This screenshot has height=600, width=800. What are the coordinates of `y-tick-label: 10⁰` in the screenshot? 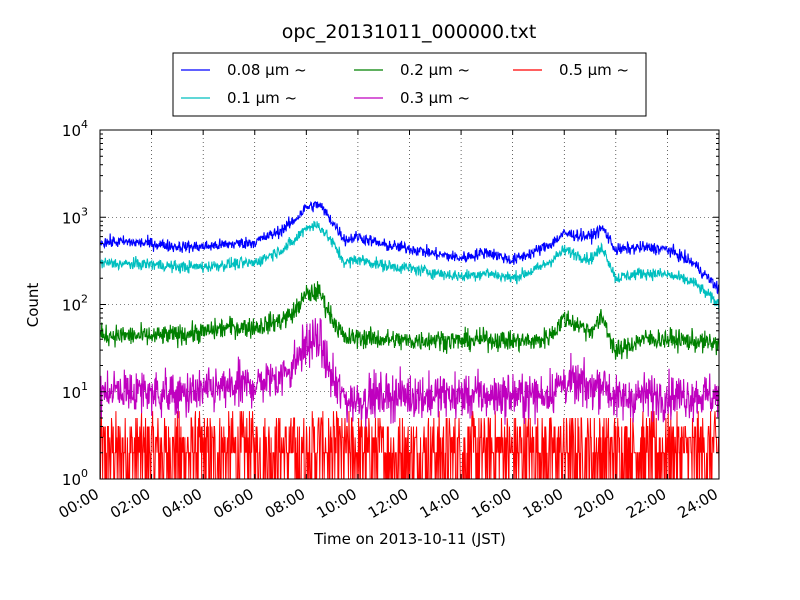 It's located at (75, 478).